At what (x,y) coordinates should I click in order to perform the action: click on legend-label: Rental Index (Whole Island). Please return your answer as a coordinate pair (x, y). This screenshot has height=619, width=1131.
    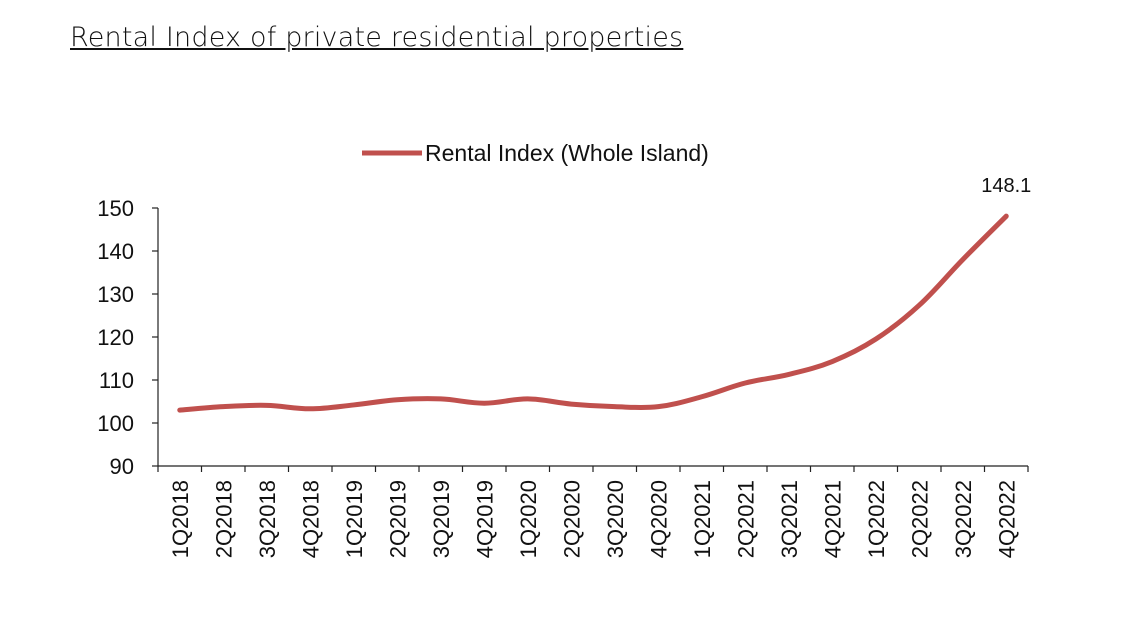
    Looking at the image, I should click on (567, 153).